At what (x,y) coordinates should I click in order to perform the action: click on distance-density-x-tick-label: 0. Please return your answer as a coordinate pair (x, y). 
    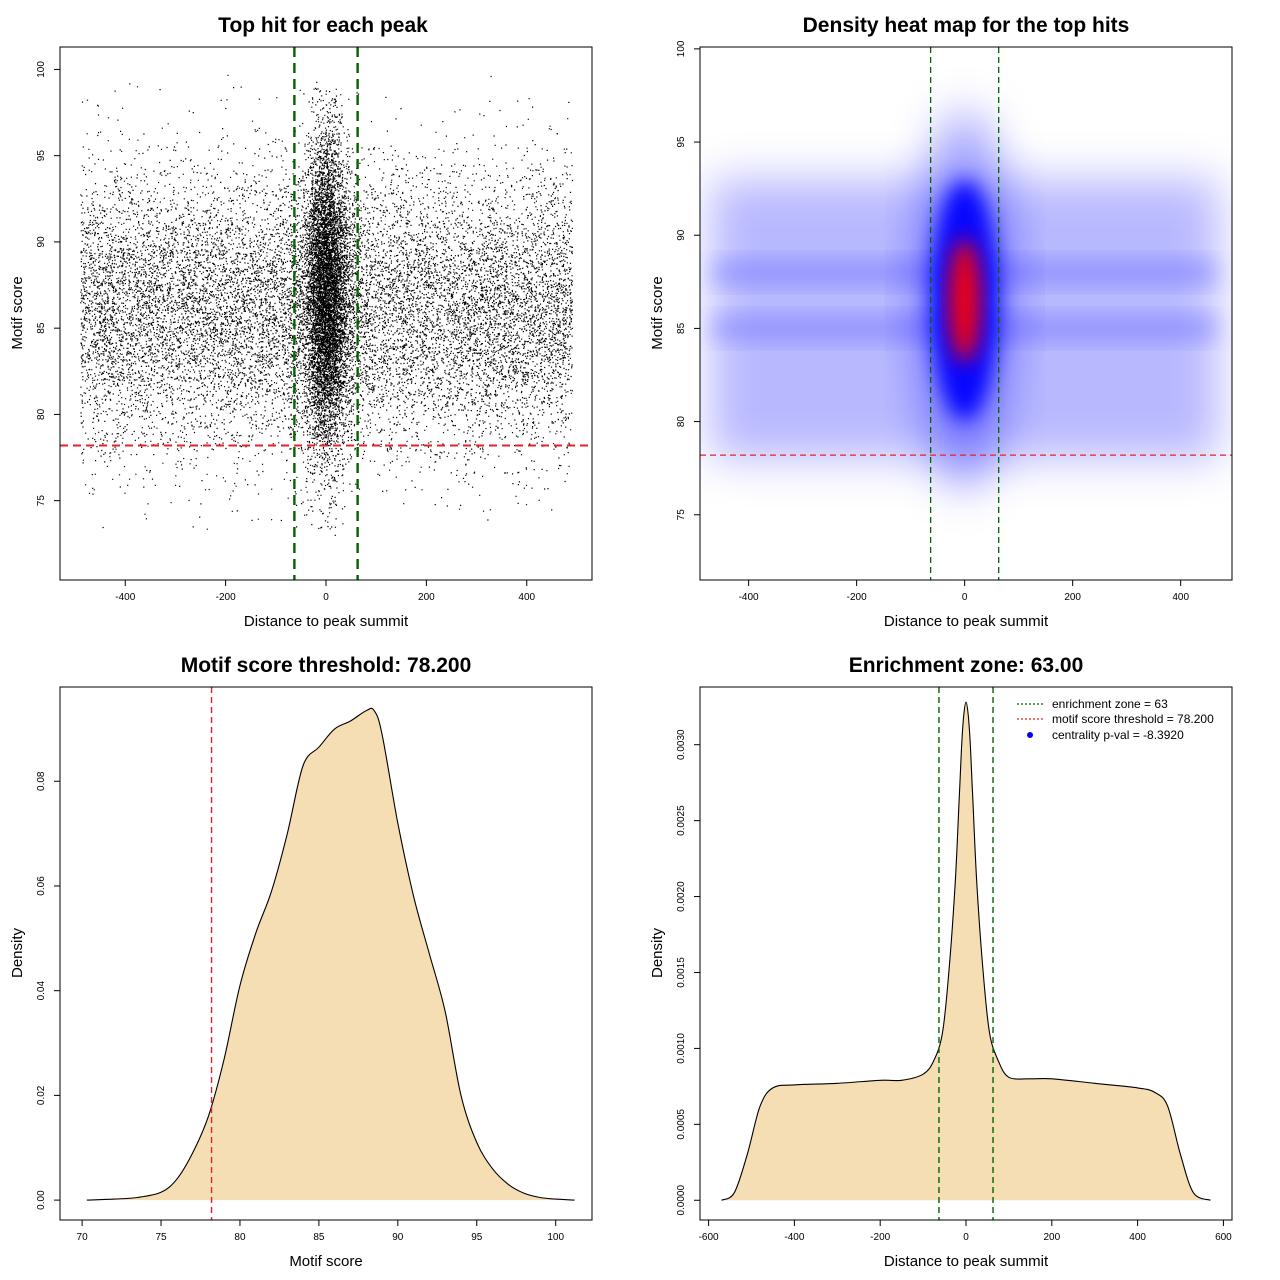
    Looking at the image, I should click on (966, 1237).